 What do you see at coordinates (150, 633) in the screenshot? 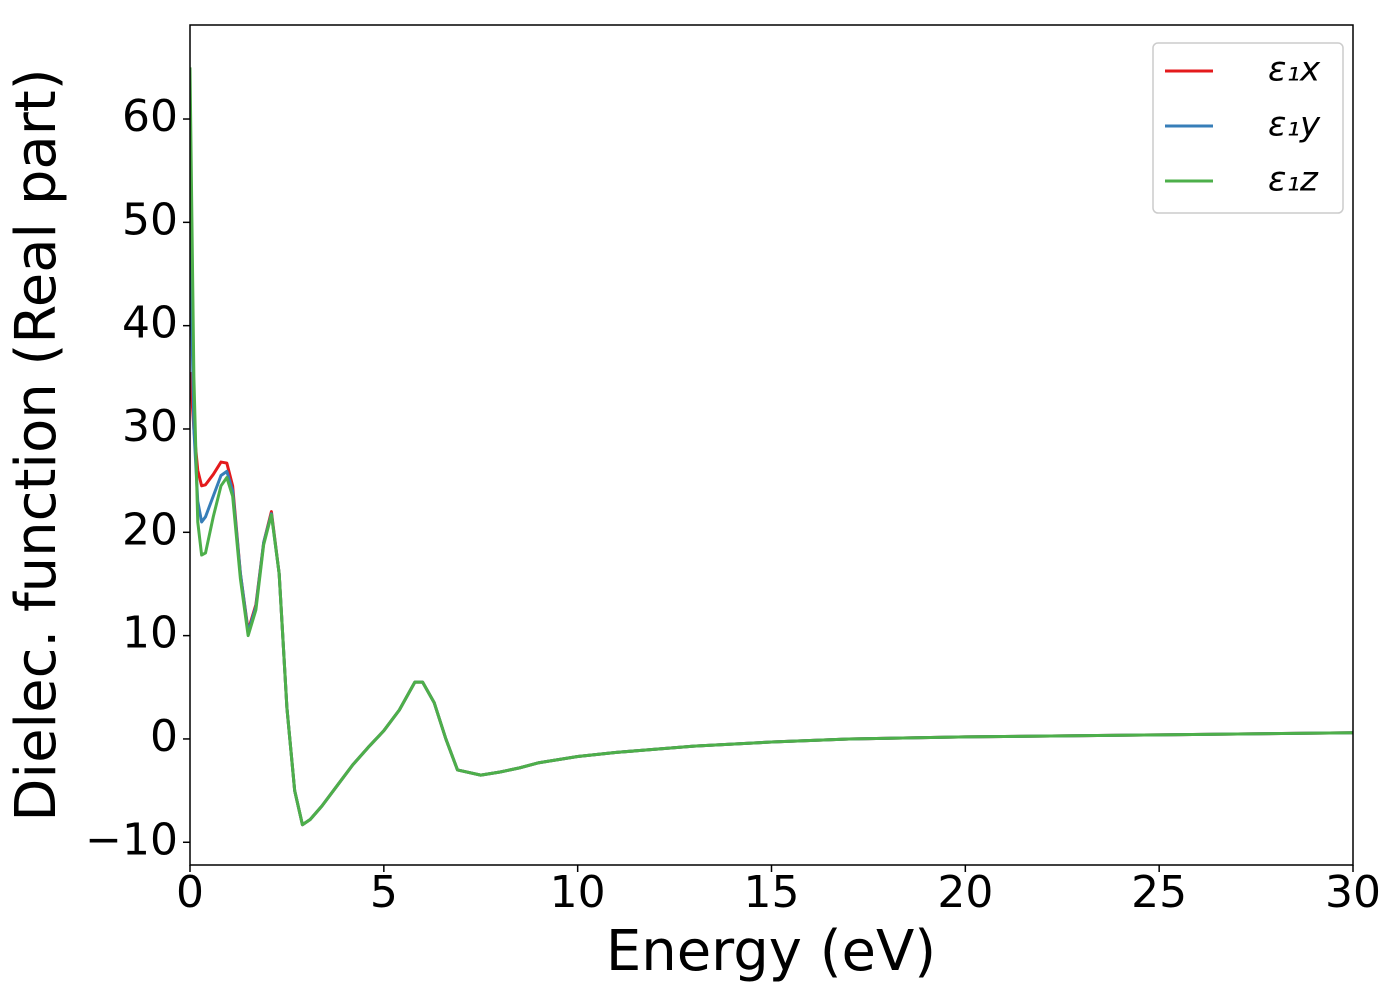
I see `y-tick-label: 10` at bounding box center [150, 633].